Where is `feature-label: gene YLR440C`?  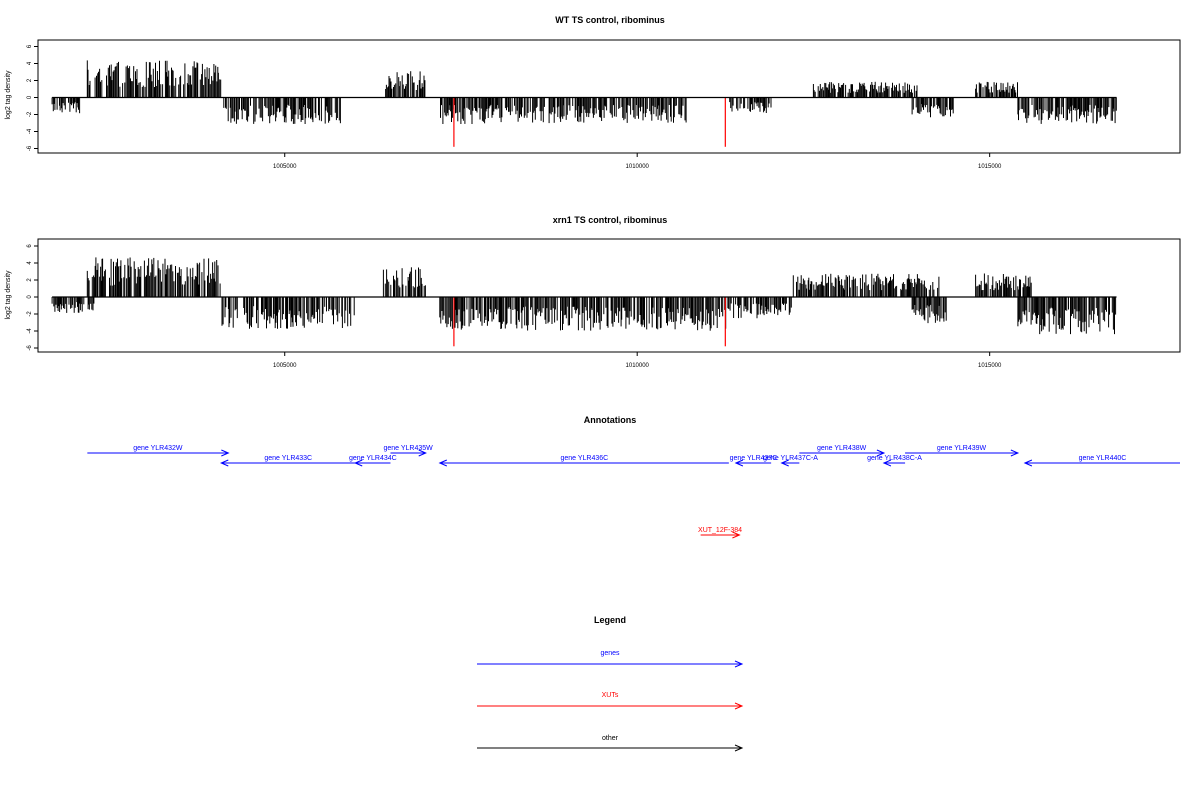 feature-label: gene YLR440C is located at coordinates (1103, 458).